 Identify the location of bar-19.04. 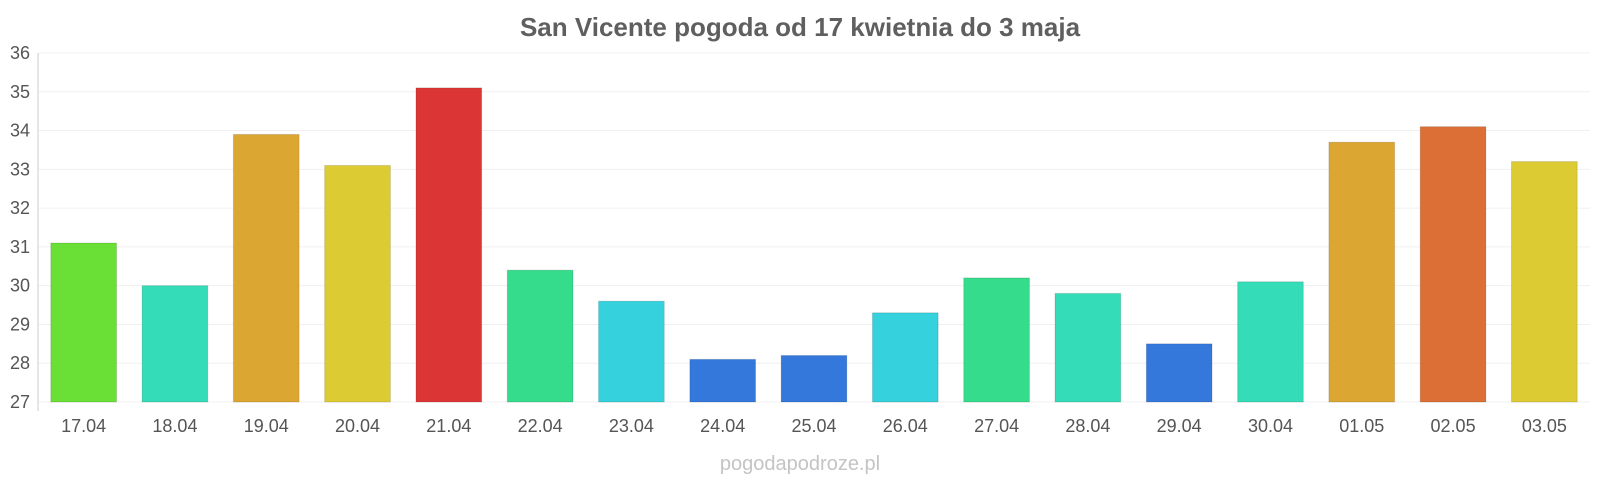
(266, 268).